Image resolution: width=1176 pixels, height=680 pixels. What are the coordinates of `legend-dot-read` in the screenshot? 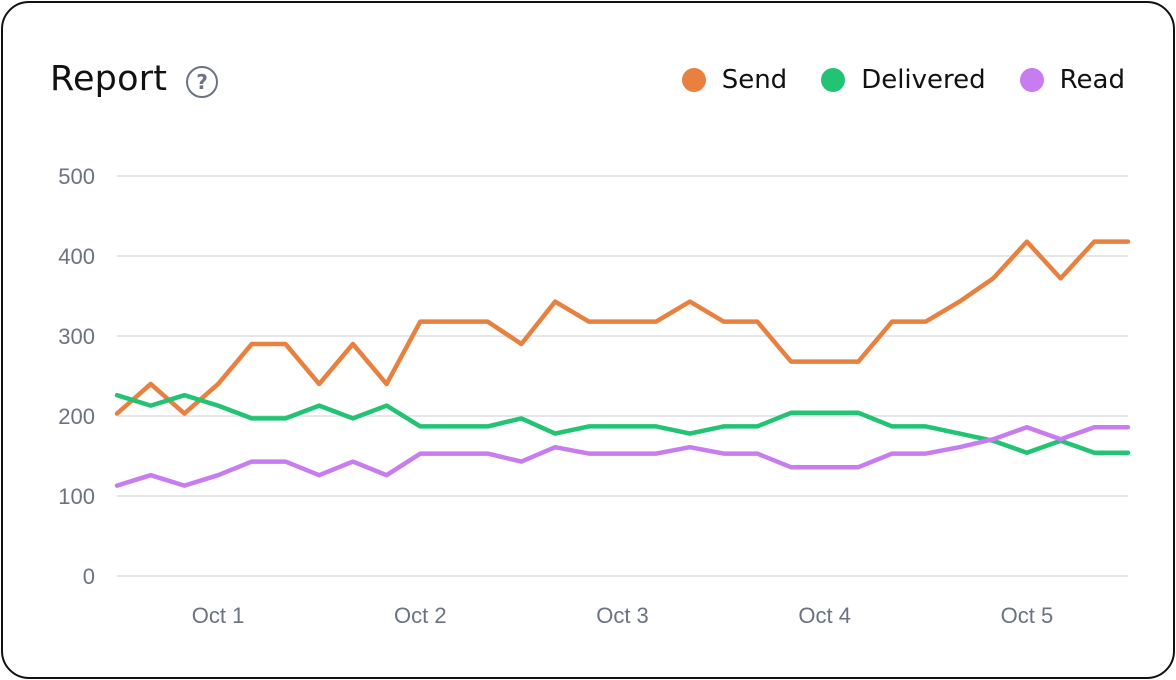 It's located at (1031, 80).